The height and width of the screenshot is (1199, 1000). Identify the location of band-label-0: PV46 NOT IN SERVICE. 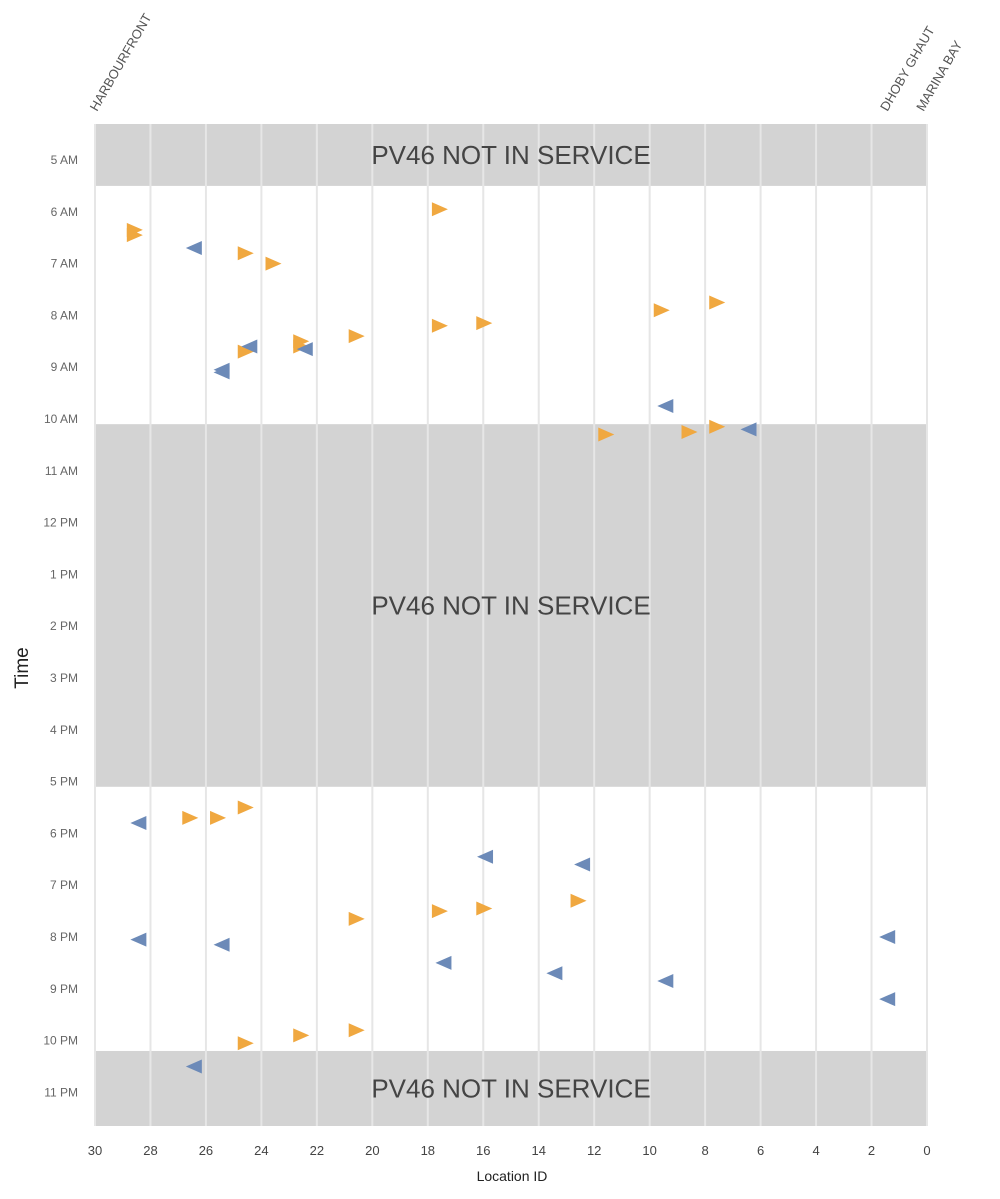
(510, 155).